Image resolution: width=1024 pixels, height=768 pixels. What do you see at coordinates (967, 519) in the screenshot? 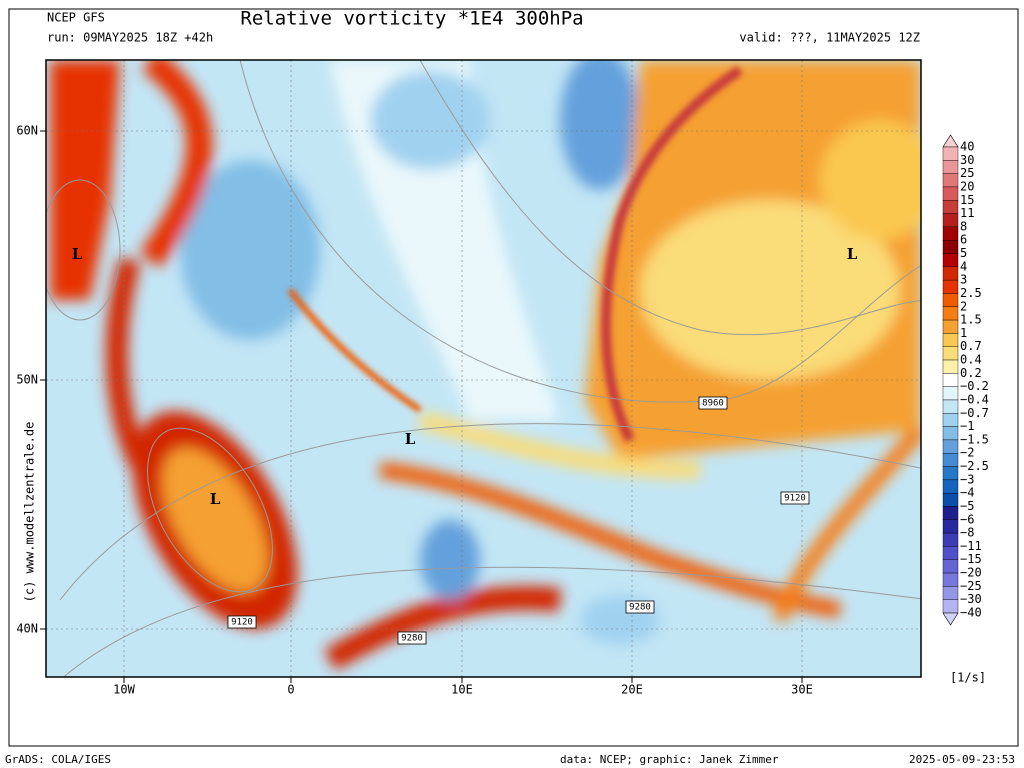
I see `colorbar-label: −6` at bounding box center [967, 519].